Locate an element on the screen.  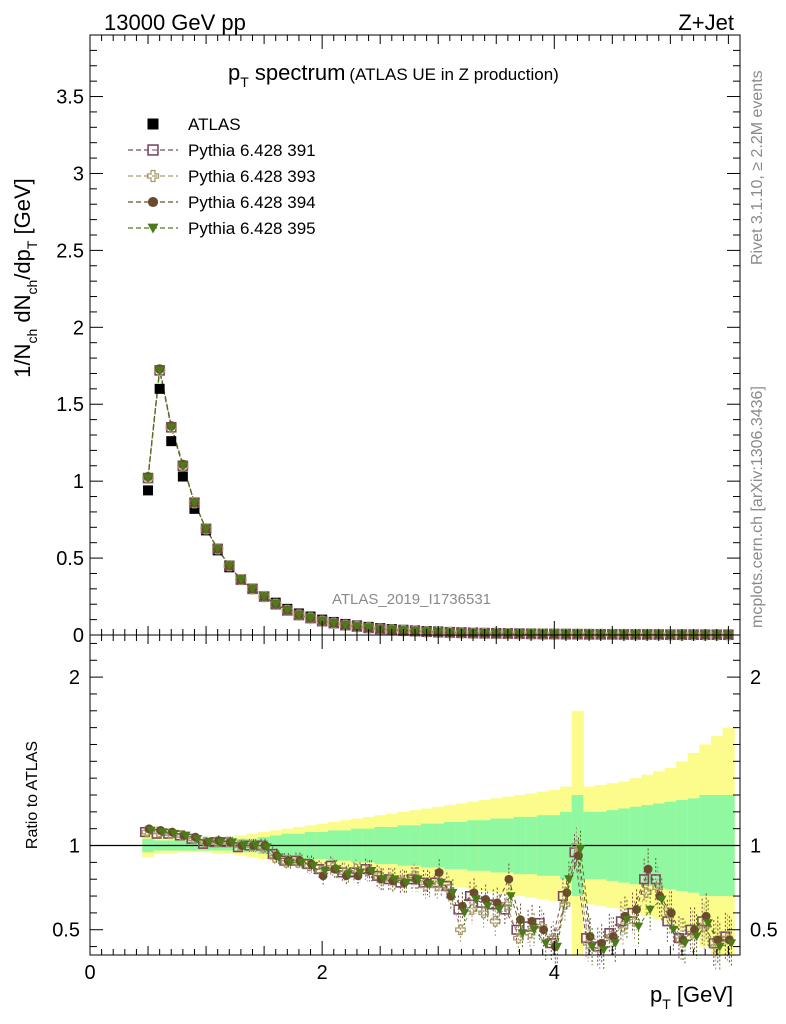
ratio-y-tick-label-right: 2 is located at coordinates (755, 678).